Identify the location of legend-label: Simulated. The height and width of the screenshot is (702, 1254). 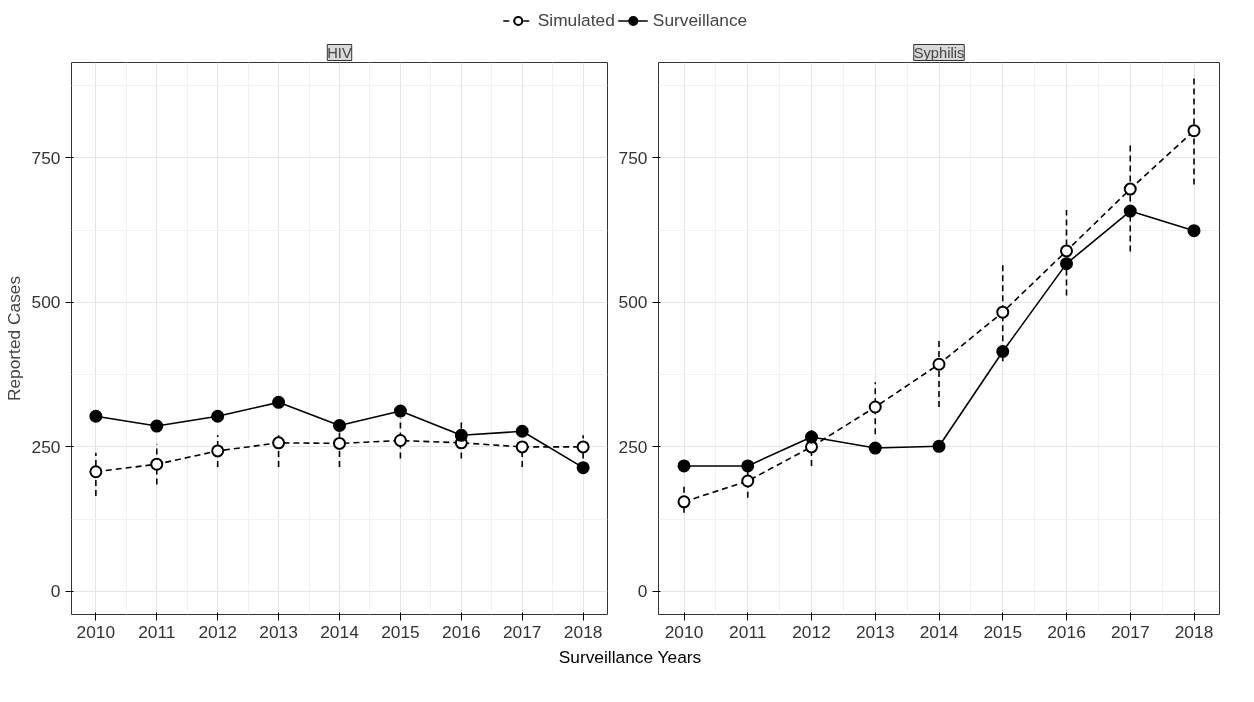
(576, 20).